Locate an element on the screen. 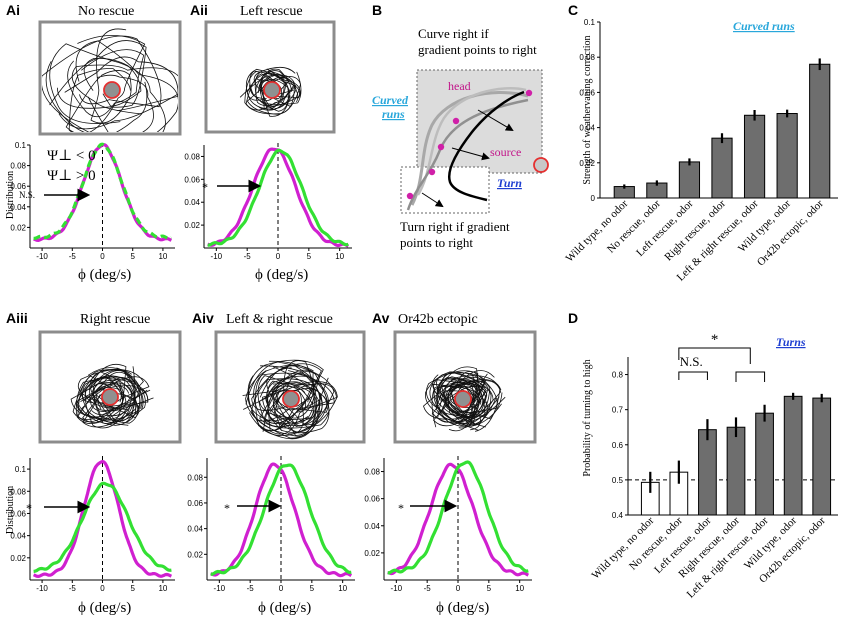  xlabel-aiii: ϕ (deg/s) is located at coordinates (104, 608).